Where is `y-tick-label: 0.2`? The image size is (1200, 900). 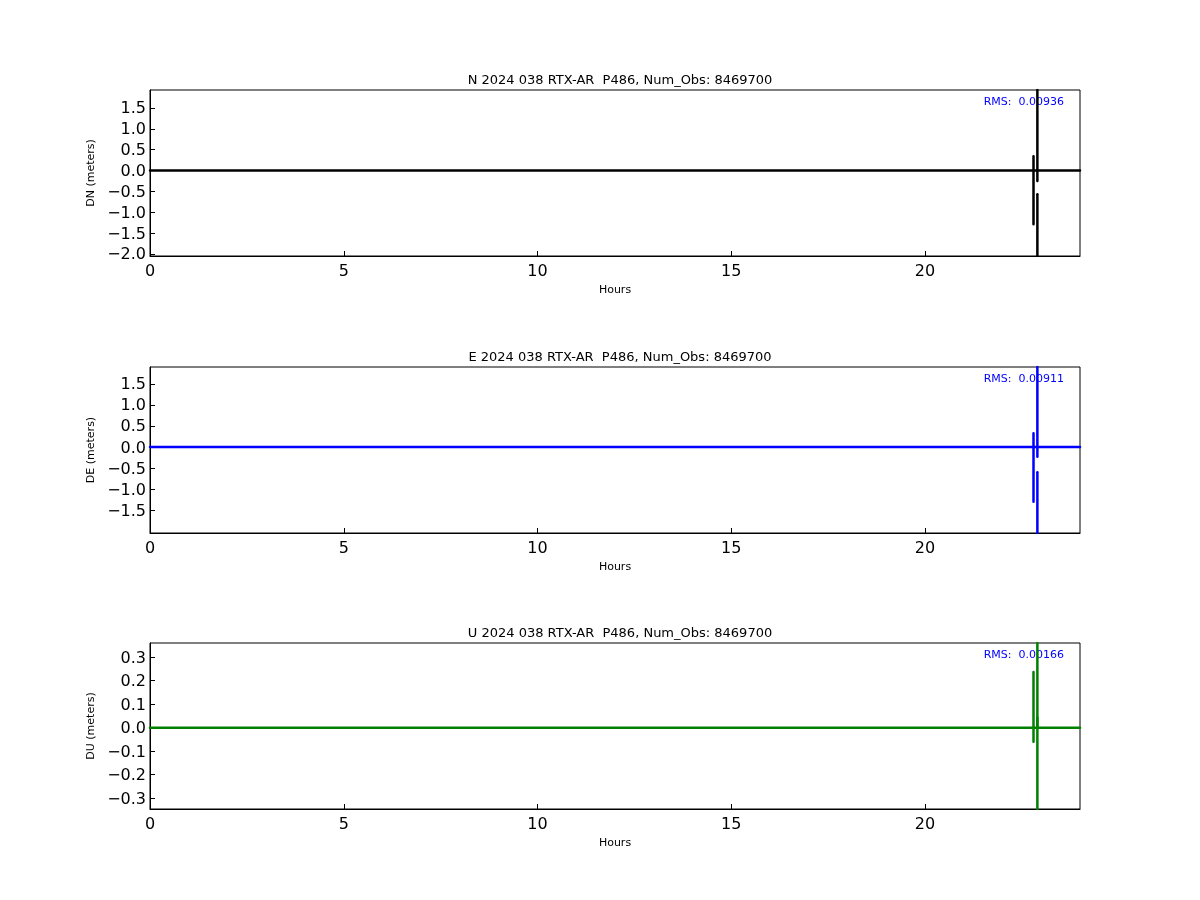 y-tick-label: 0.2 is located at coordinates (133, 681).